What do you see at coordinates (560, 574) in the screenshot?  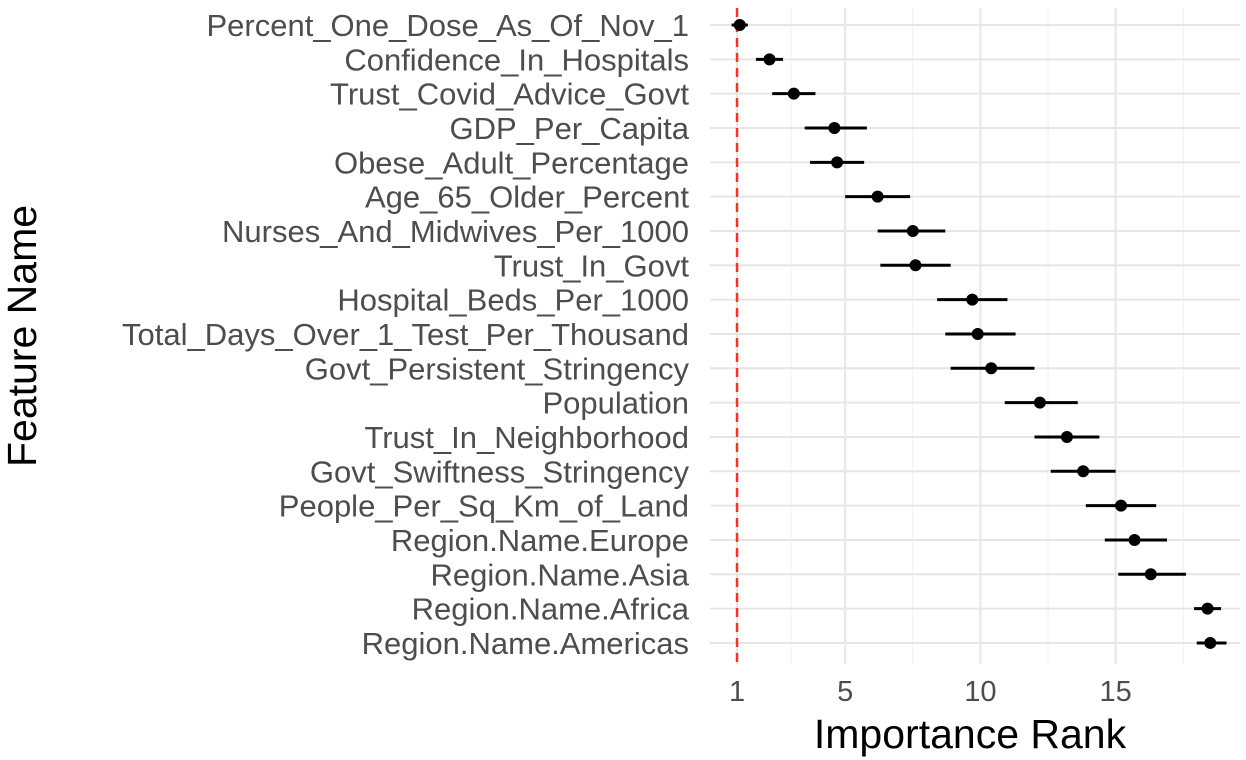 I see `y-tick-label: Region.Name.Asia` at bounding box center [560, 574].